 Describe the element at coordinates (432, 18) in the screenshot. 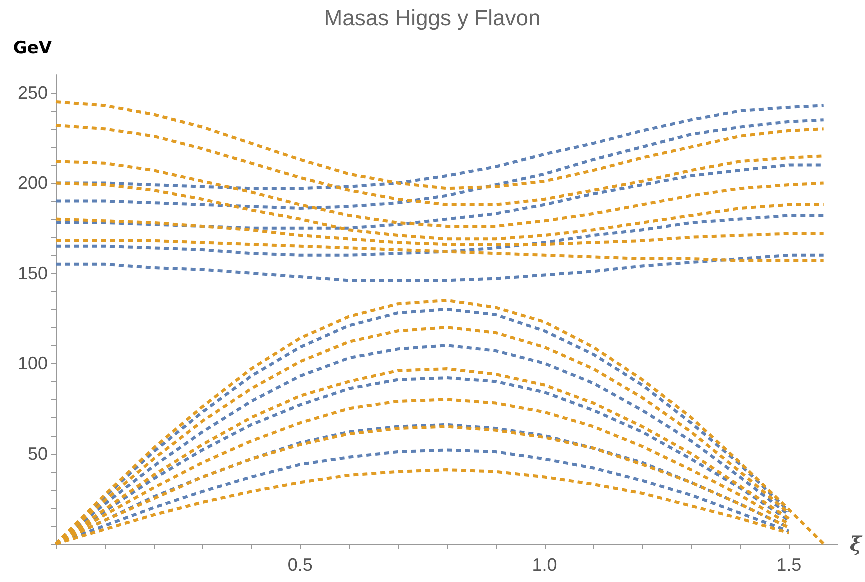

I see `chart-title: Masas Higgs y Flavon` at that location.